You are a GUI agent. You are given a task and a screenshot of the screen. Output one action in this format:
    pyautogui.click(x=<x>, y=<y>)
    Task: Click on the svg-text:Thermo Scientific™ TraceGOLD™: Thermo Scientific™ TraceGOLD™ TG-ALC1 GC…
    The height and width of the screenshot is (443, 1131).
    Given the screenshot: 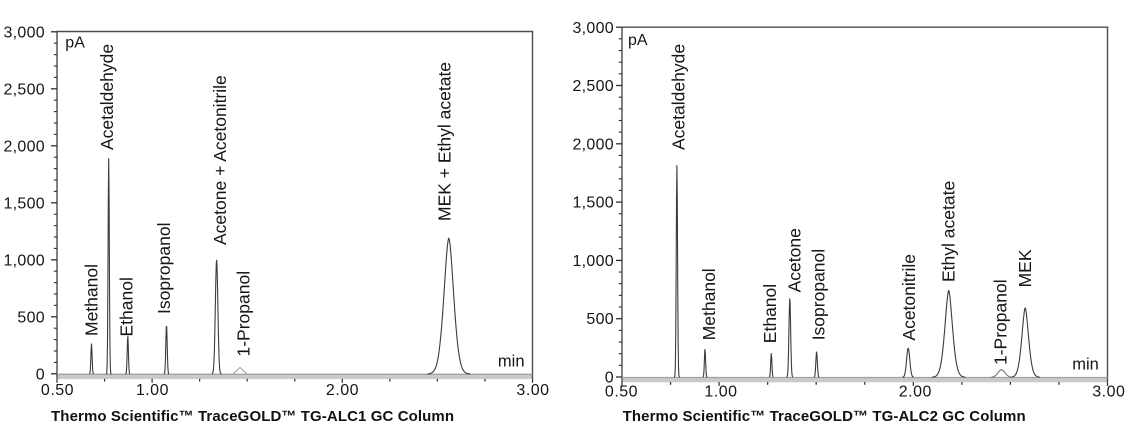 What is the action you would take?
    pyautogui.click(x=252, y=416)
    